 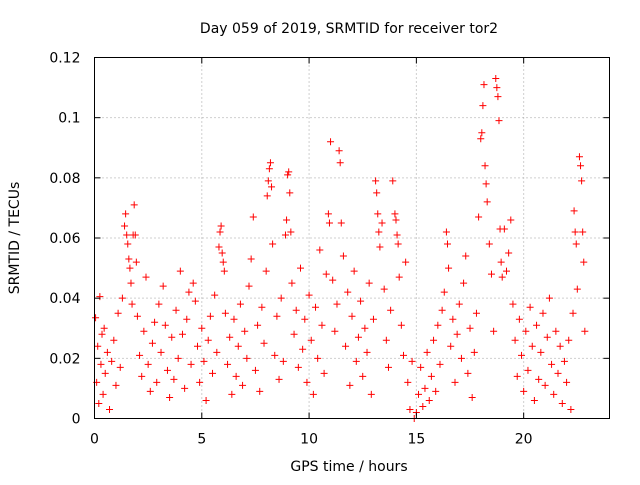 I want to click on y-tick-label: 0.02, so click(x=64, y=359).